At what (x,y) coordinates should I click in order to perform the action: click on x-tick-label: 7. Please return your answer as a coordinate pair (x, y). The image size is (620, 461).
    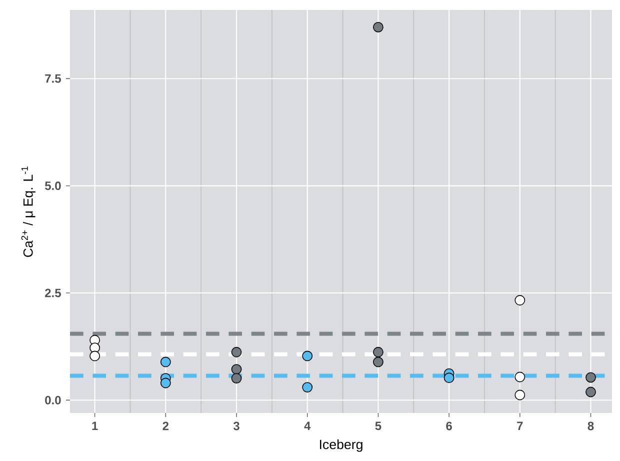
    Looking at the image, I should click on (520, 426).